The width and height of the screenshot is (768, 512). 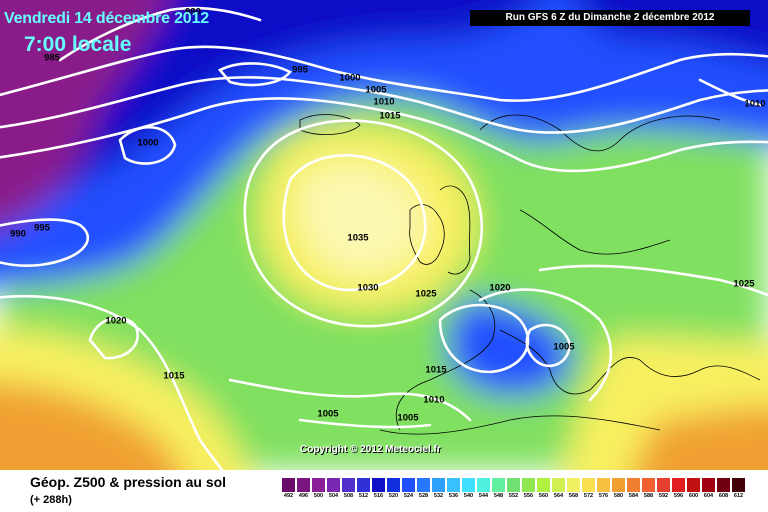 What do you see at coordinates (708, 496) in the screenshot?
I see `legend-value: 604` at bounding box center [708, 496].